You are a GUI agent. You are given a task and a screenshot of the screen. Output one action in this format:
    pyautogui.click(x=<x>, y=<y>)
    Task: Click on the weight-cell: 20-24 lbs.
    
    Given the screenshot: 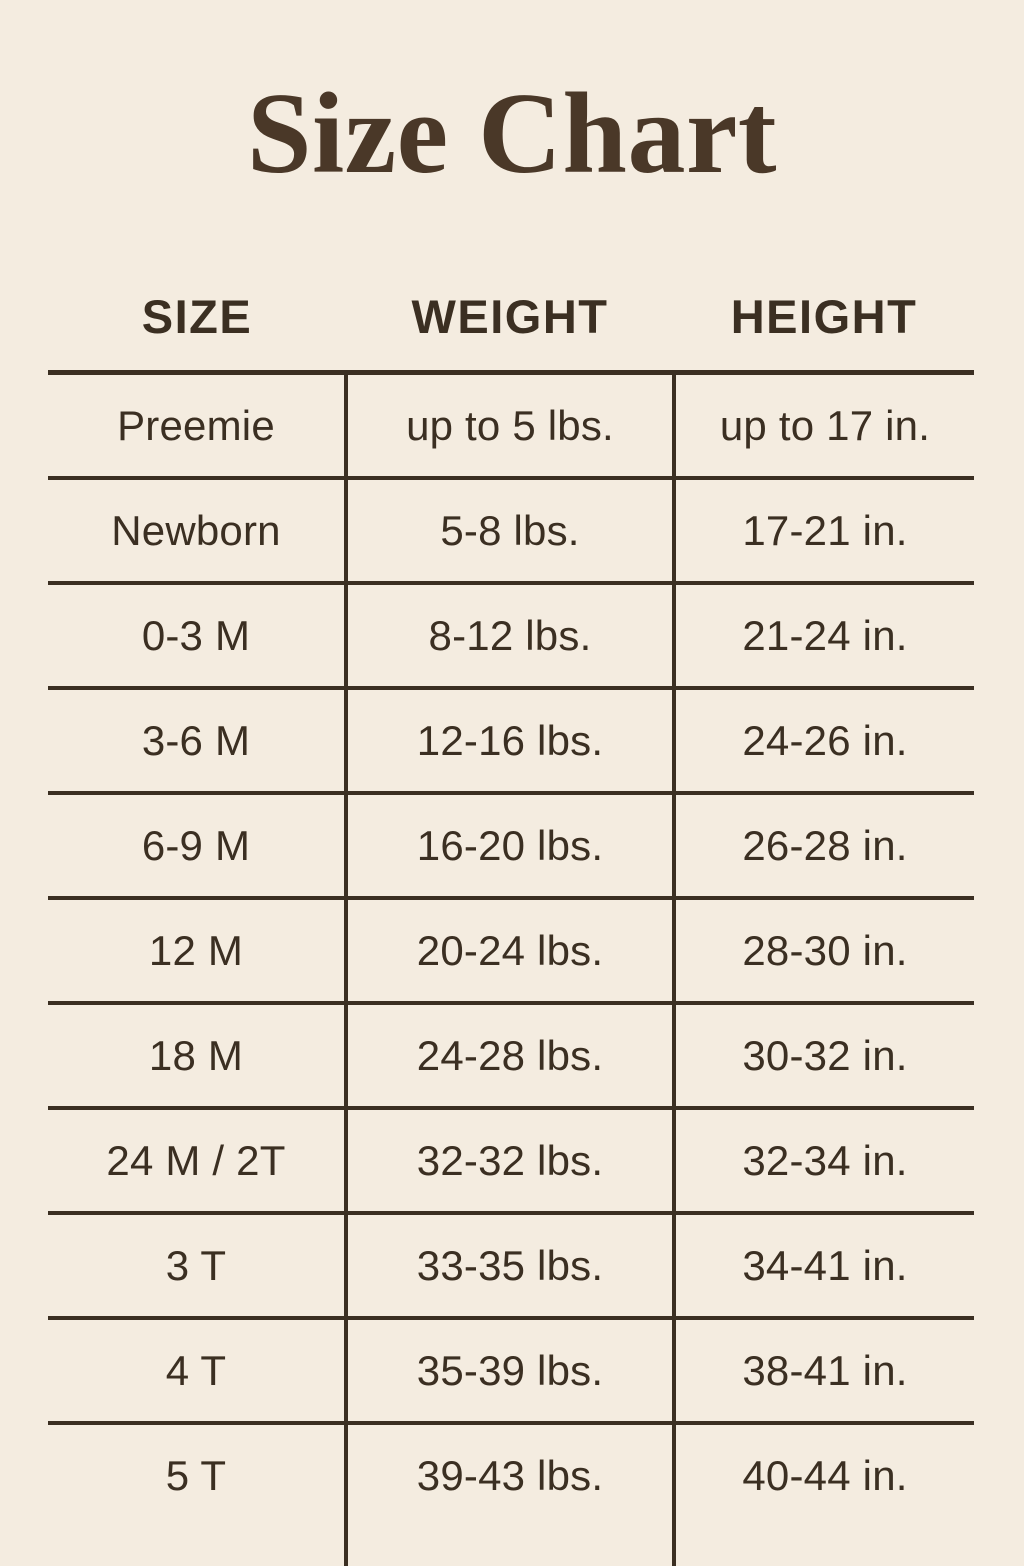 What is the action you would take?
    pyautogui.click(x=509, y=951)
    